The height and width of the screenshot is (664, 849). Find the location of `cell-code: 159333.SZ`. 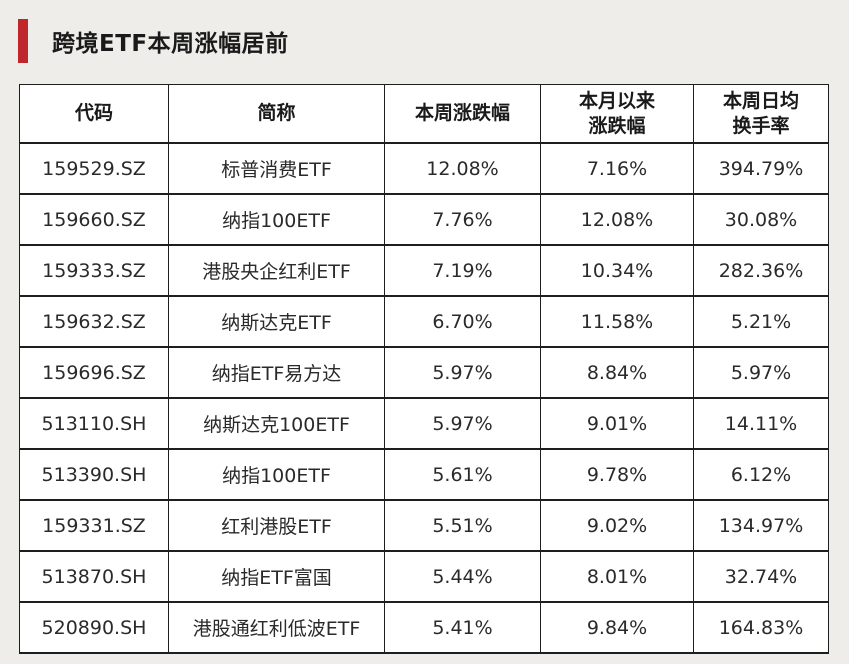

cell-code: 159333.SZ is located at coordinates (94, 270).